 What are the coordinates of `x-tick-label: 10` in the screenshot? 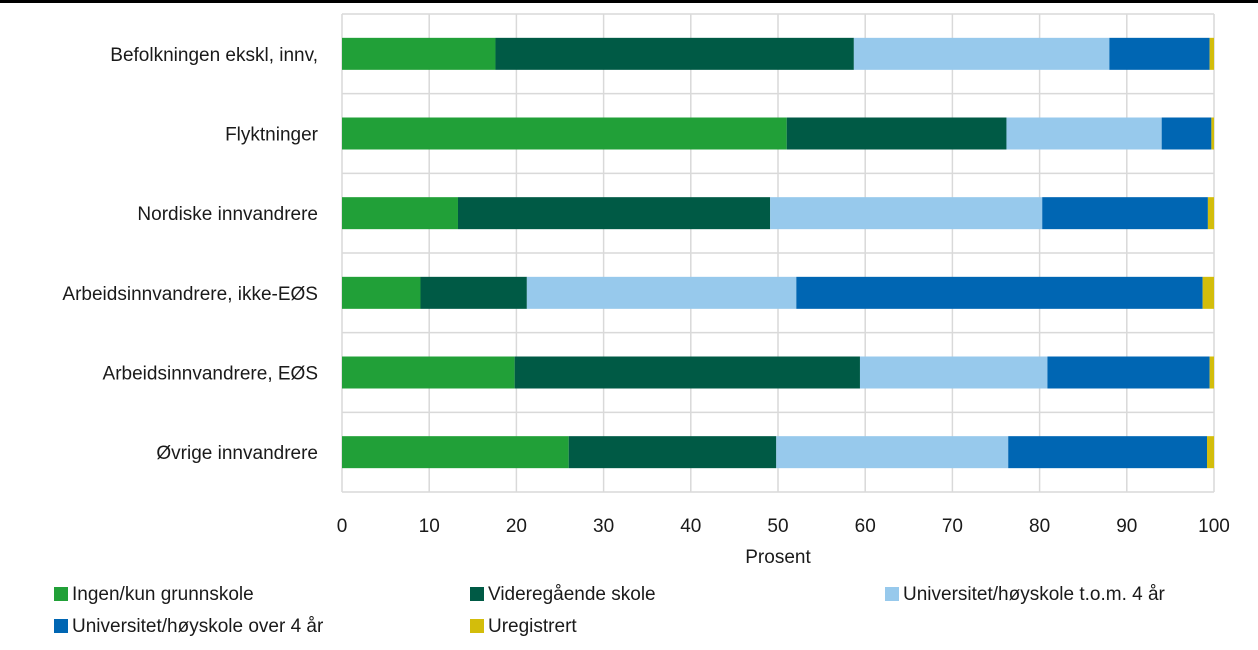 It's located at (429, 526).